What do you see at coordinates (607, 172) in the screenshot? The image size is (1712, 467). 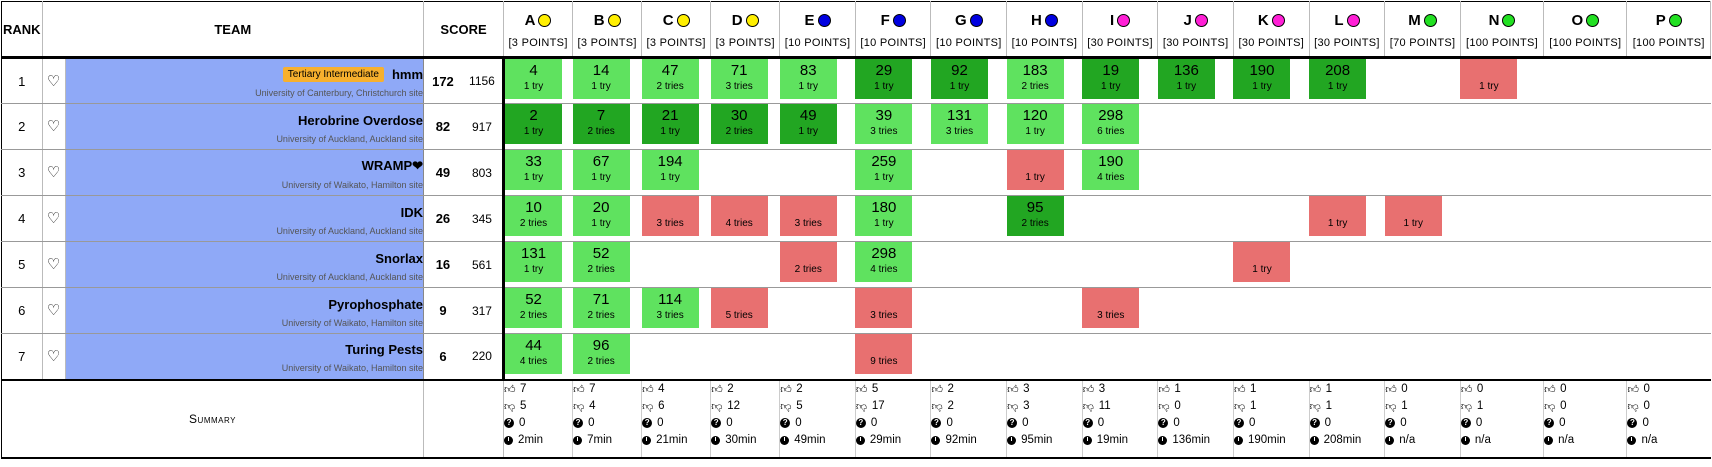 I see `problem-cell-b: 67 1 try` at bounding box center [607, 172].